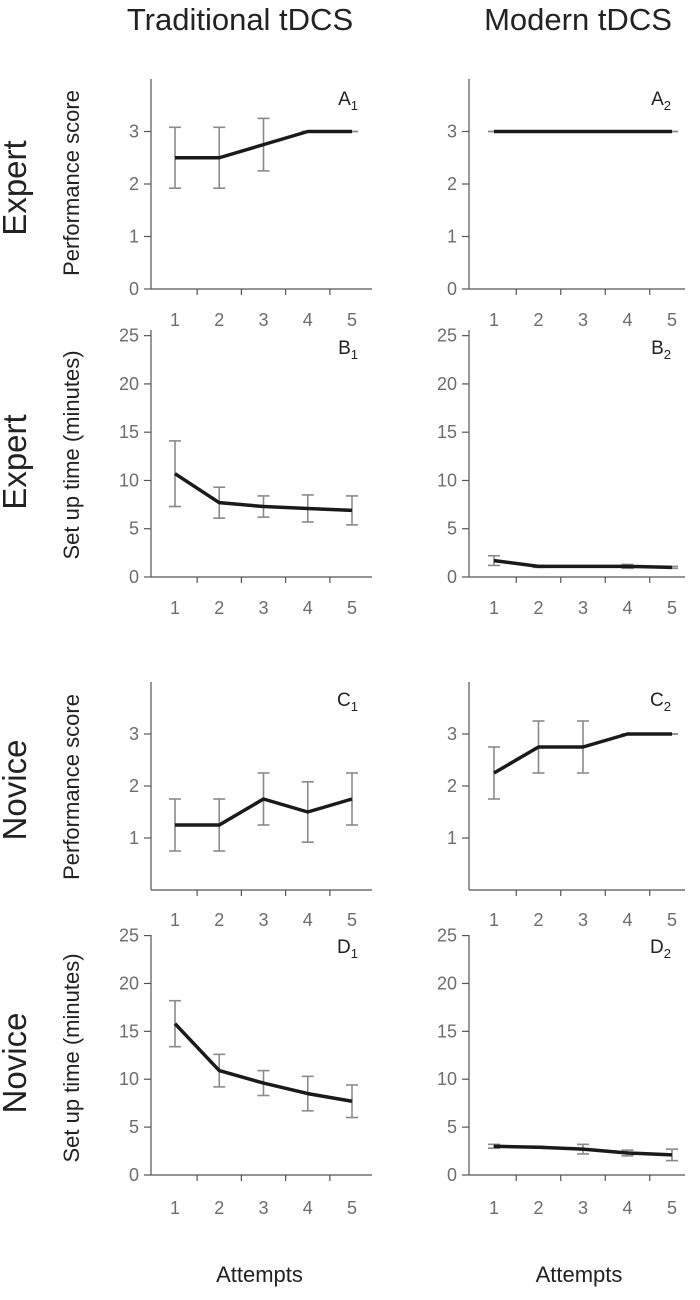 This screenshot has width=700, height=1300. What do you see at coordinates (71, 787) in the screenshot?
I see `y-axis-title-row-3: Performance score` at bounding box center [71, 787].